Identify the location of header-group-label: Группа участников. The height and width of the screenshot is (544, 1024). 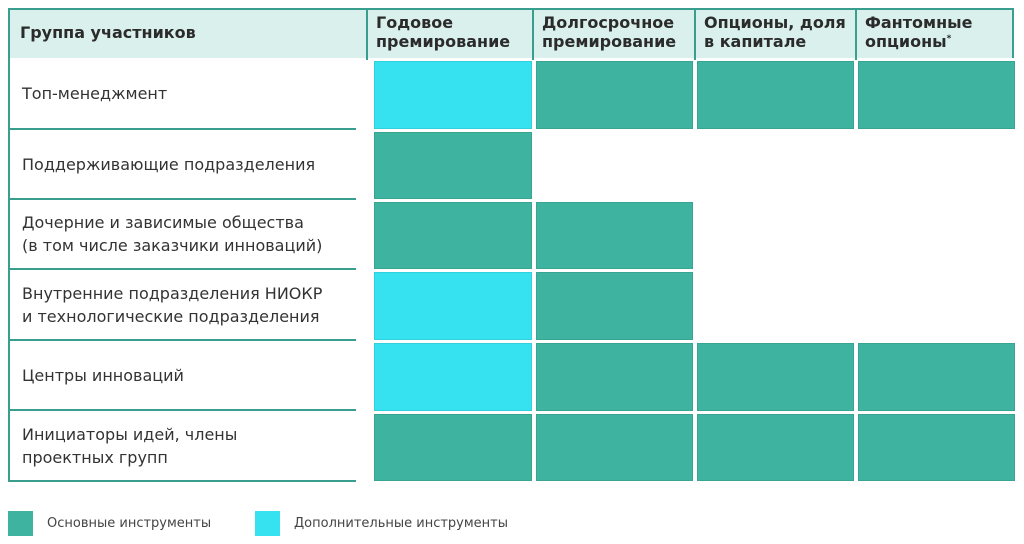
(108, 32).